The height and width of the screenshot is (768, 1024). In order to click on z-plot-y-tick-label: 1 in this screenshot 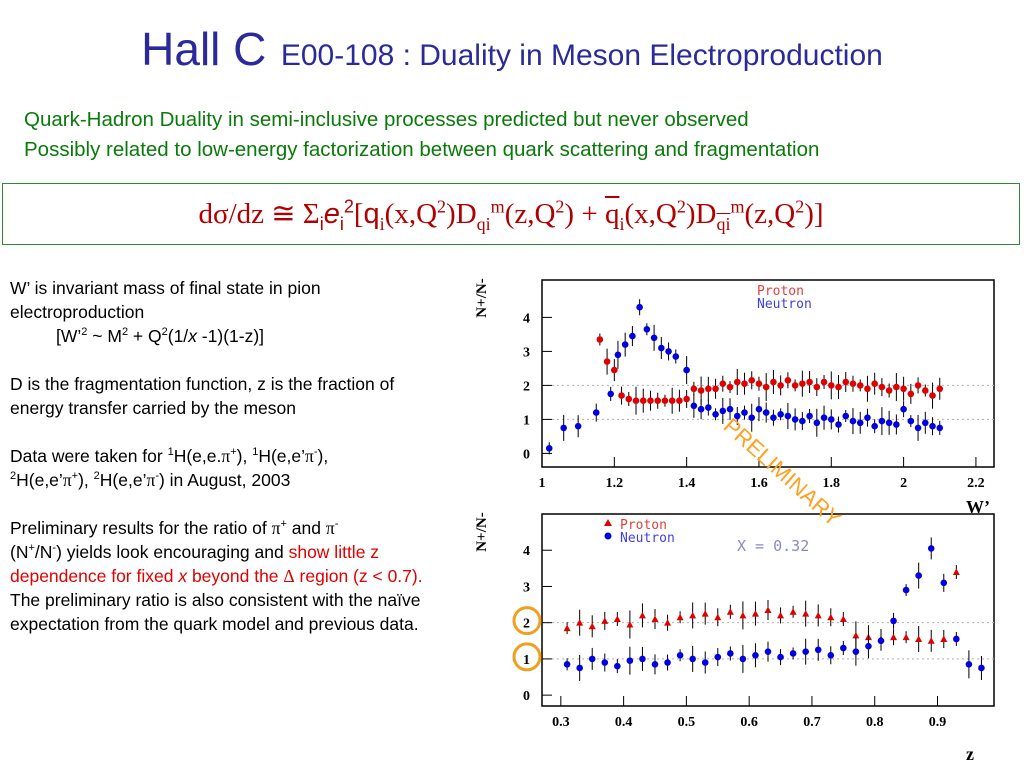, I will do `click(526, 660)`.